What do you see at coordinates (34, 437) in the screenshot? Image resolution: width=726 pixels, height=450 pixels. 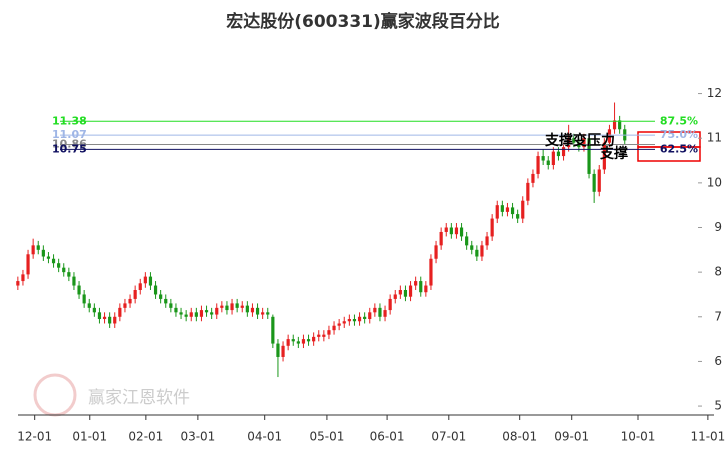 I see `x-tick-label: 12-01` at bounding box center [34, 437].